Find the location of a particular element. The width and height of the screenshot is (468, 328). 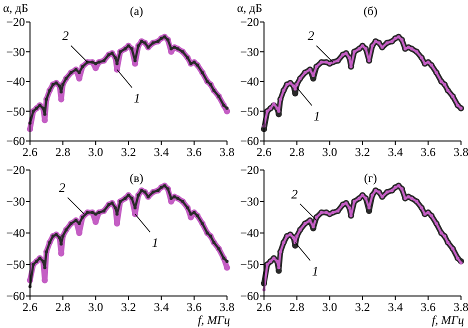

chart-title: (а) is located at coordinates (137, 11).